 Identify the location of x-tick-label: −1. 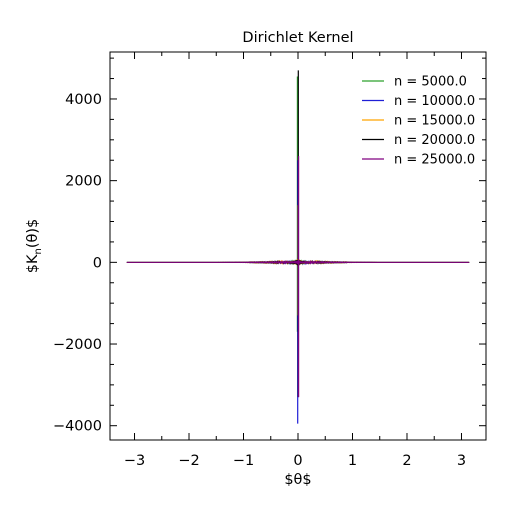
(243, 461).